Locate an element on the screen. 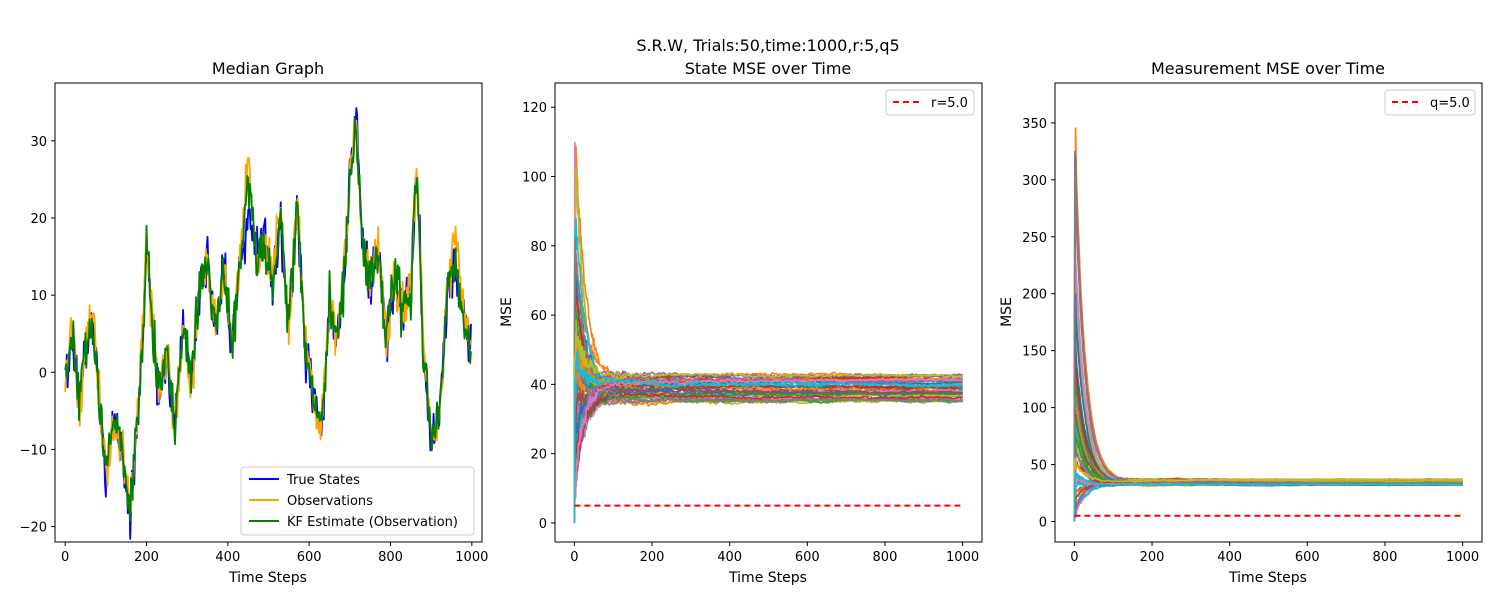 Image resolution: width=1500 pixels, height=600 pixels. y-tick-label: −20 is located at coordinates (33, 528).